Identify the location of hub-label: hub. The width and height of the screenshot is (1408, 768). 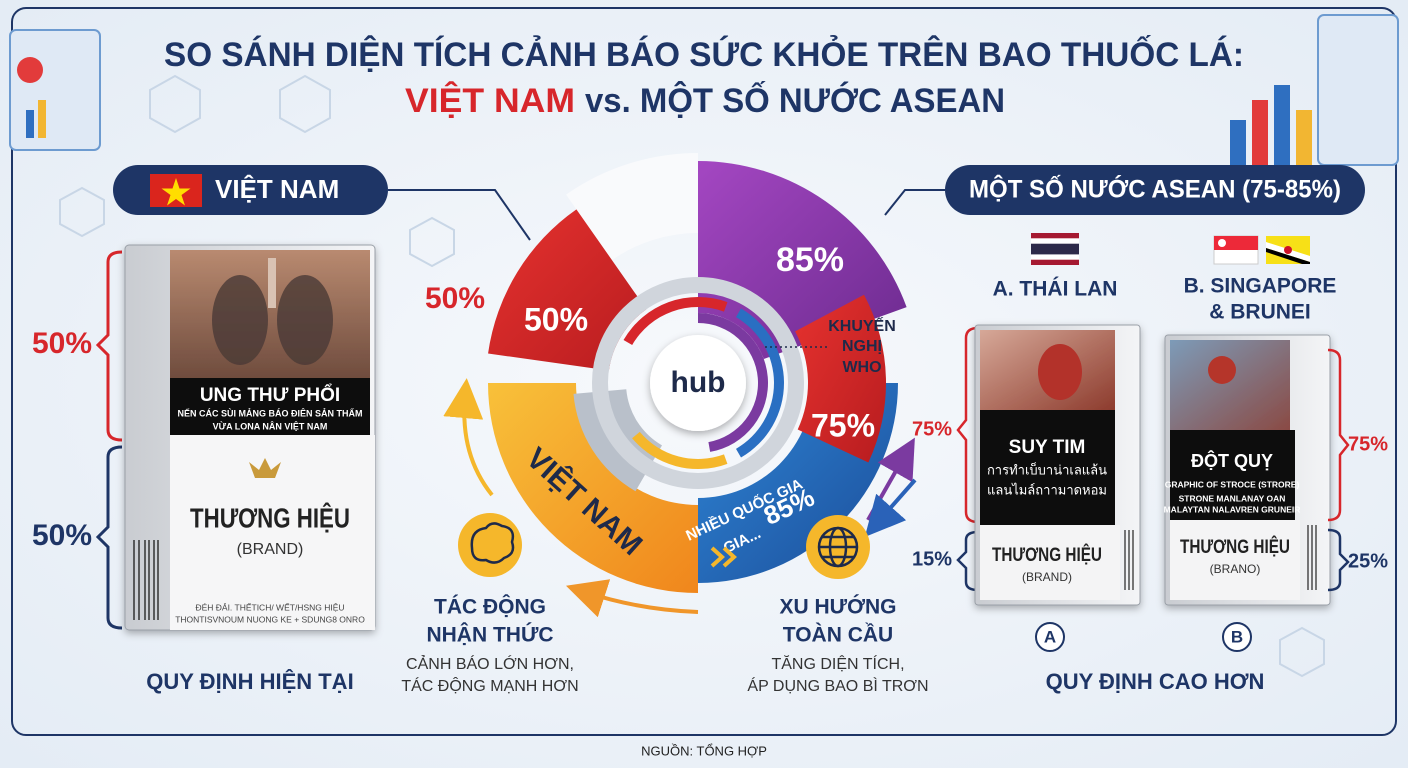
(698, 382).